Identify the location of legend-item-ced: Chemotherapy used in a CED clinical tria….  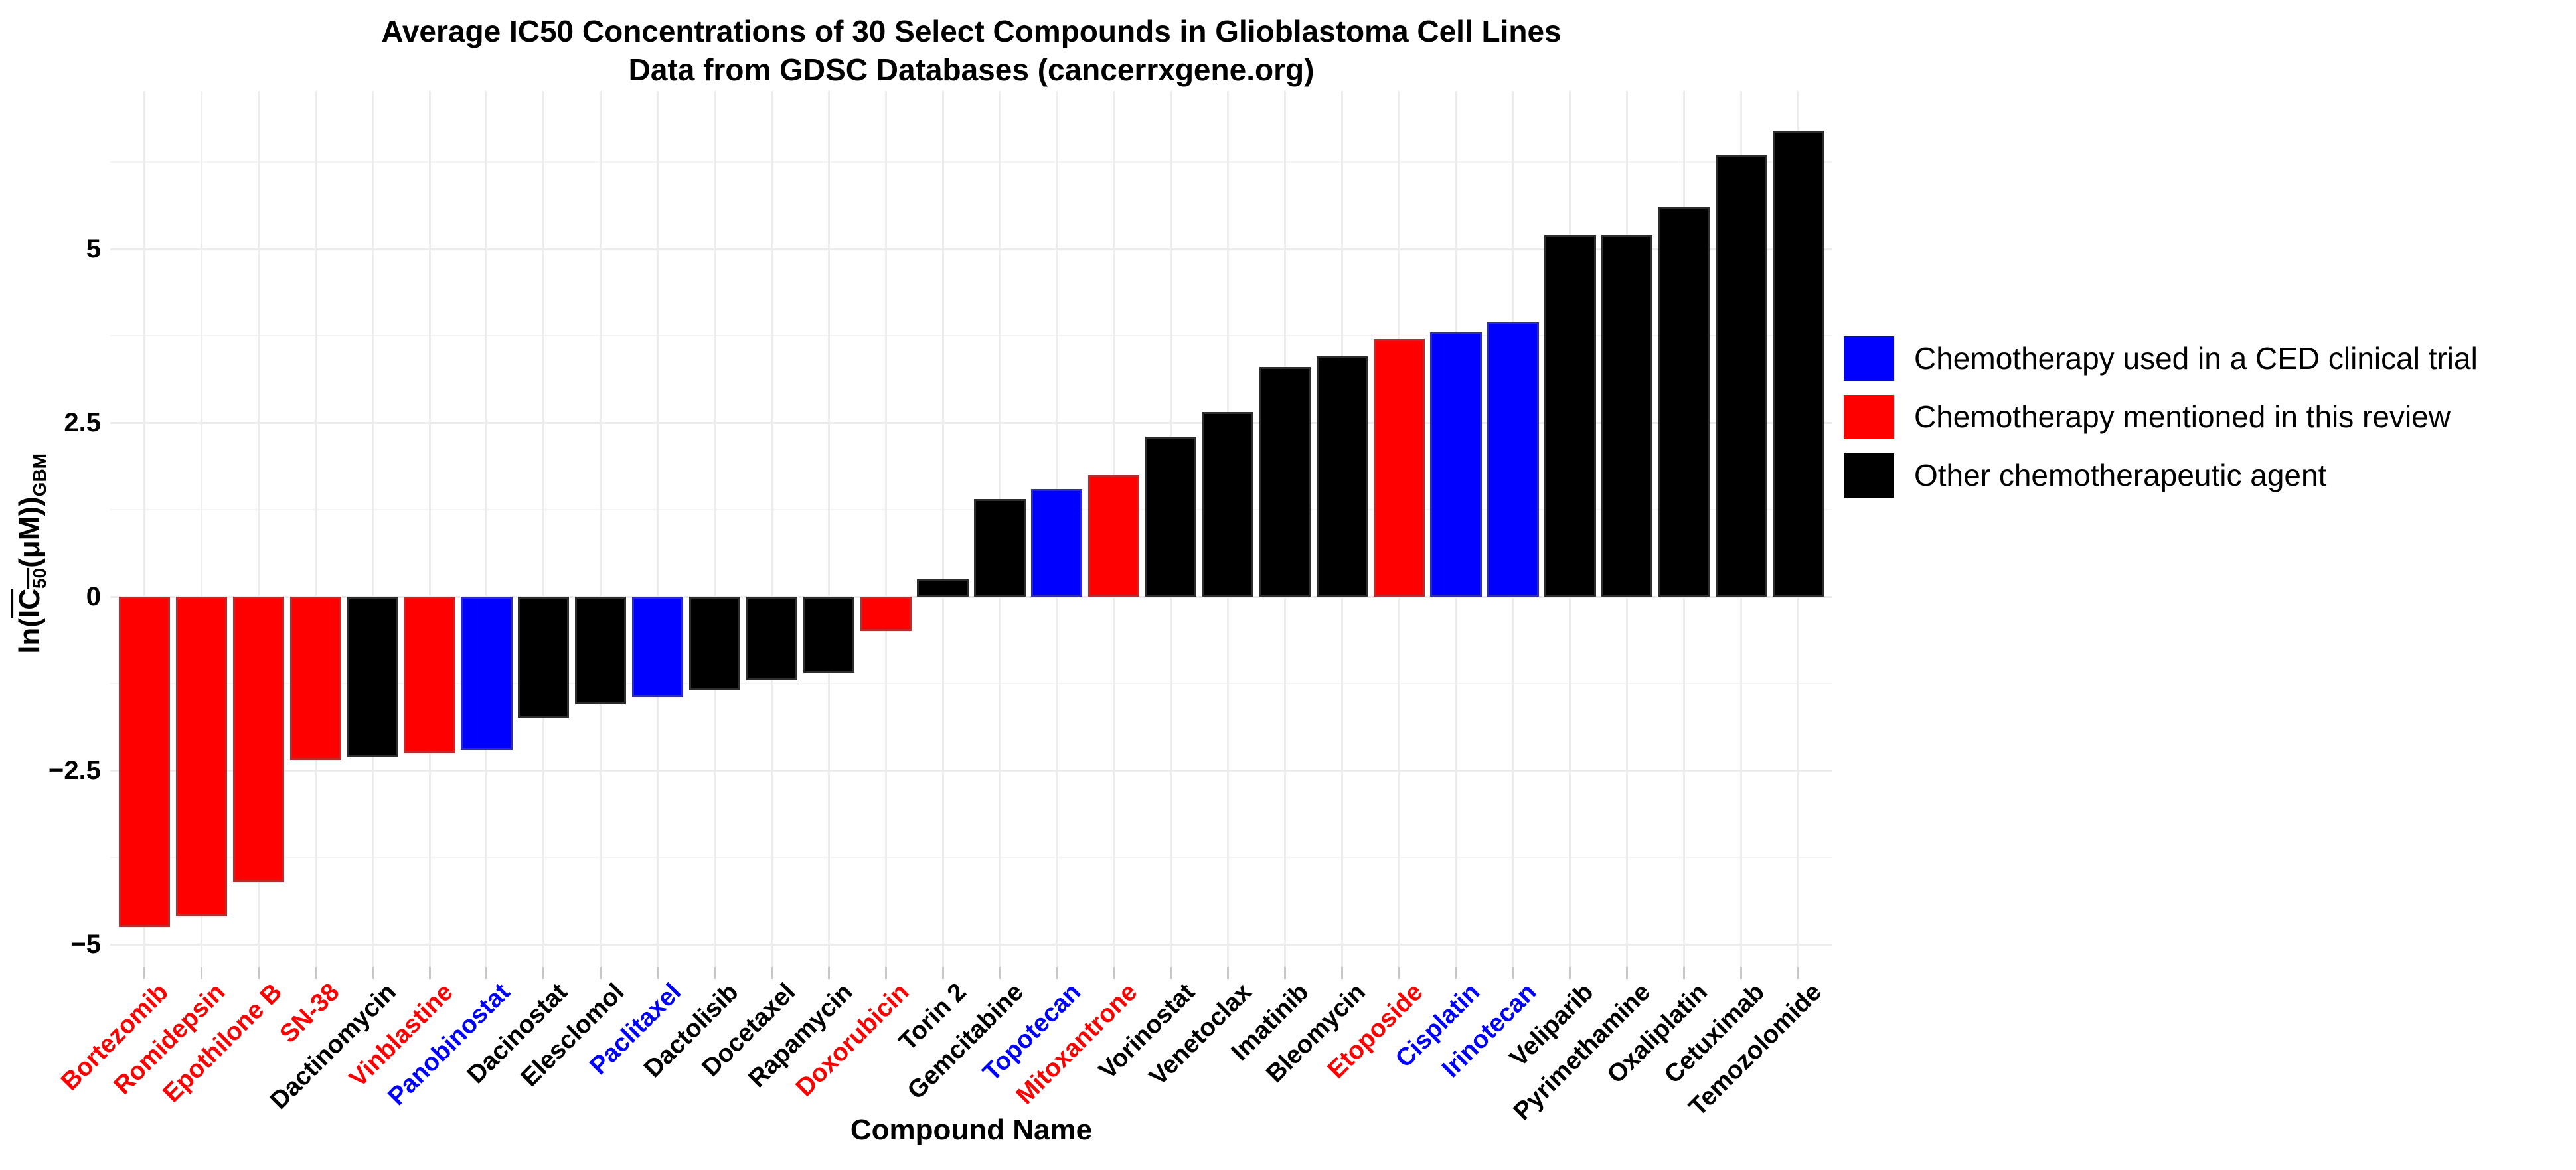
(2161, 359).